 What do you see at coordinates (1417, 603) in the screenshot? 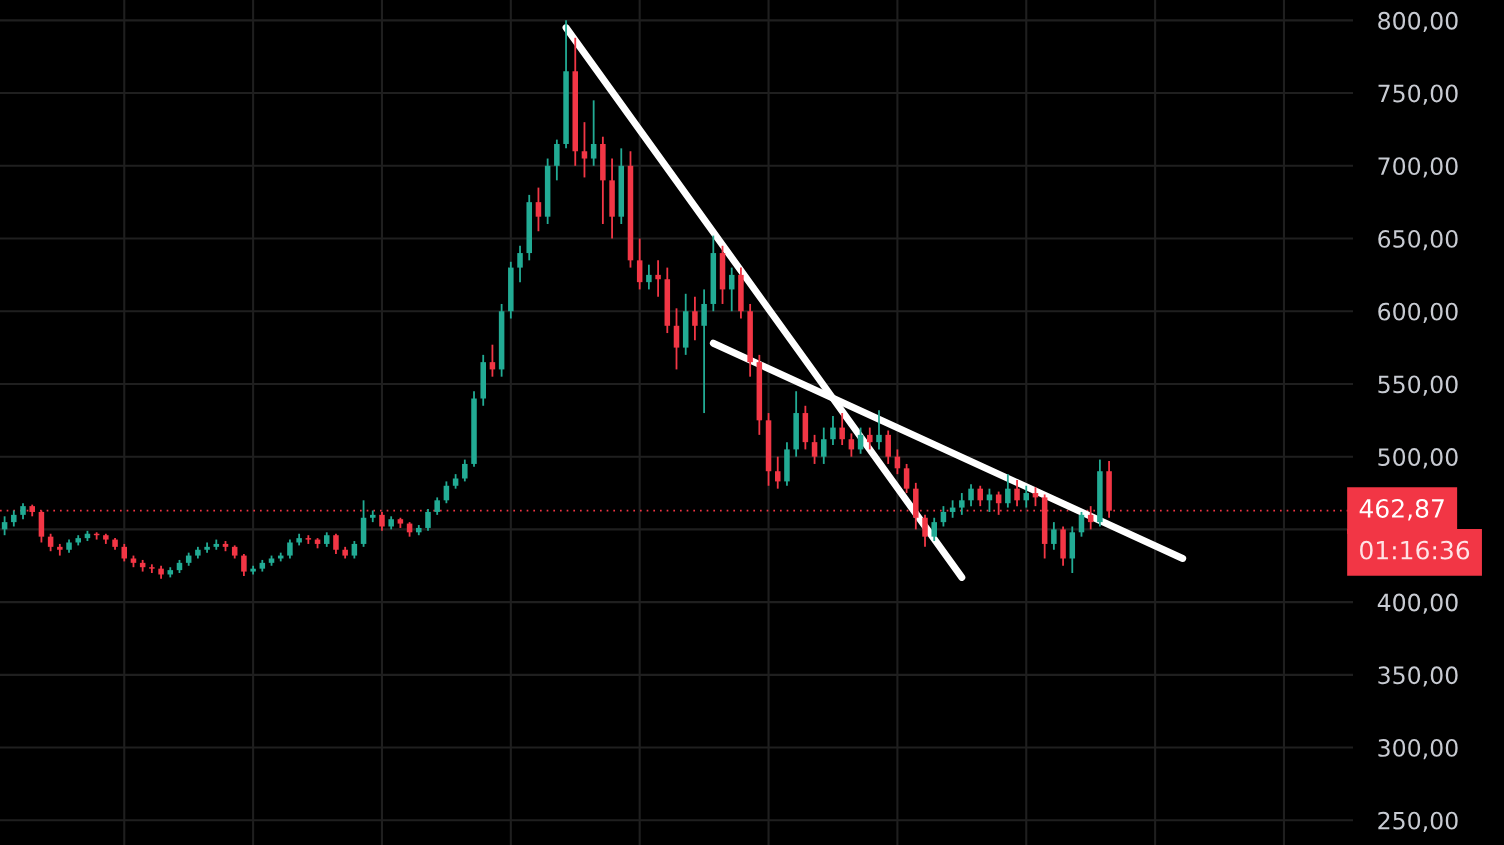
I see `y-tick-label: 400,00` at bounding box center [1417, 603].